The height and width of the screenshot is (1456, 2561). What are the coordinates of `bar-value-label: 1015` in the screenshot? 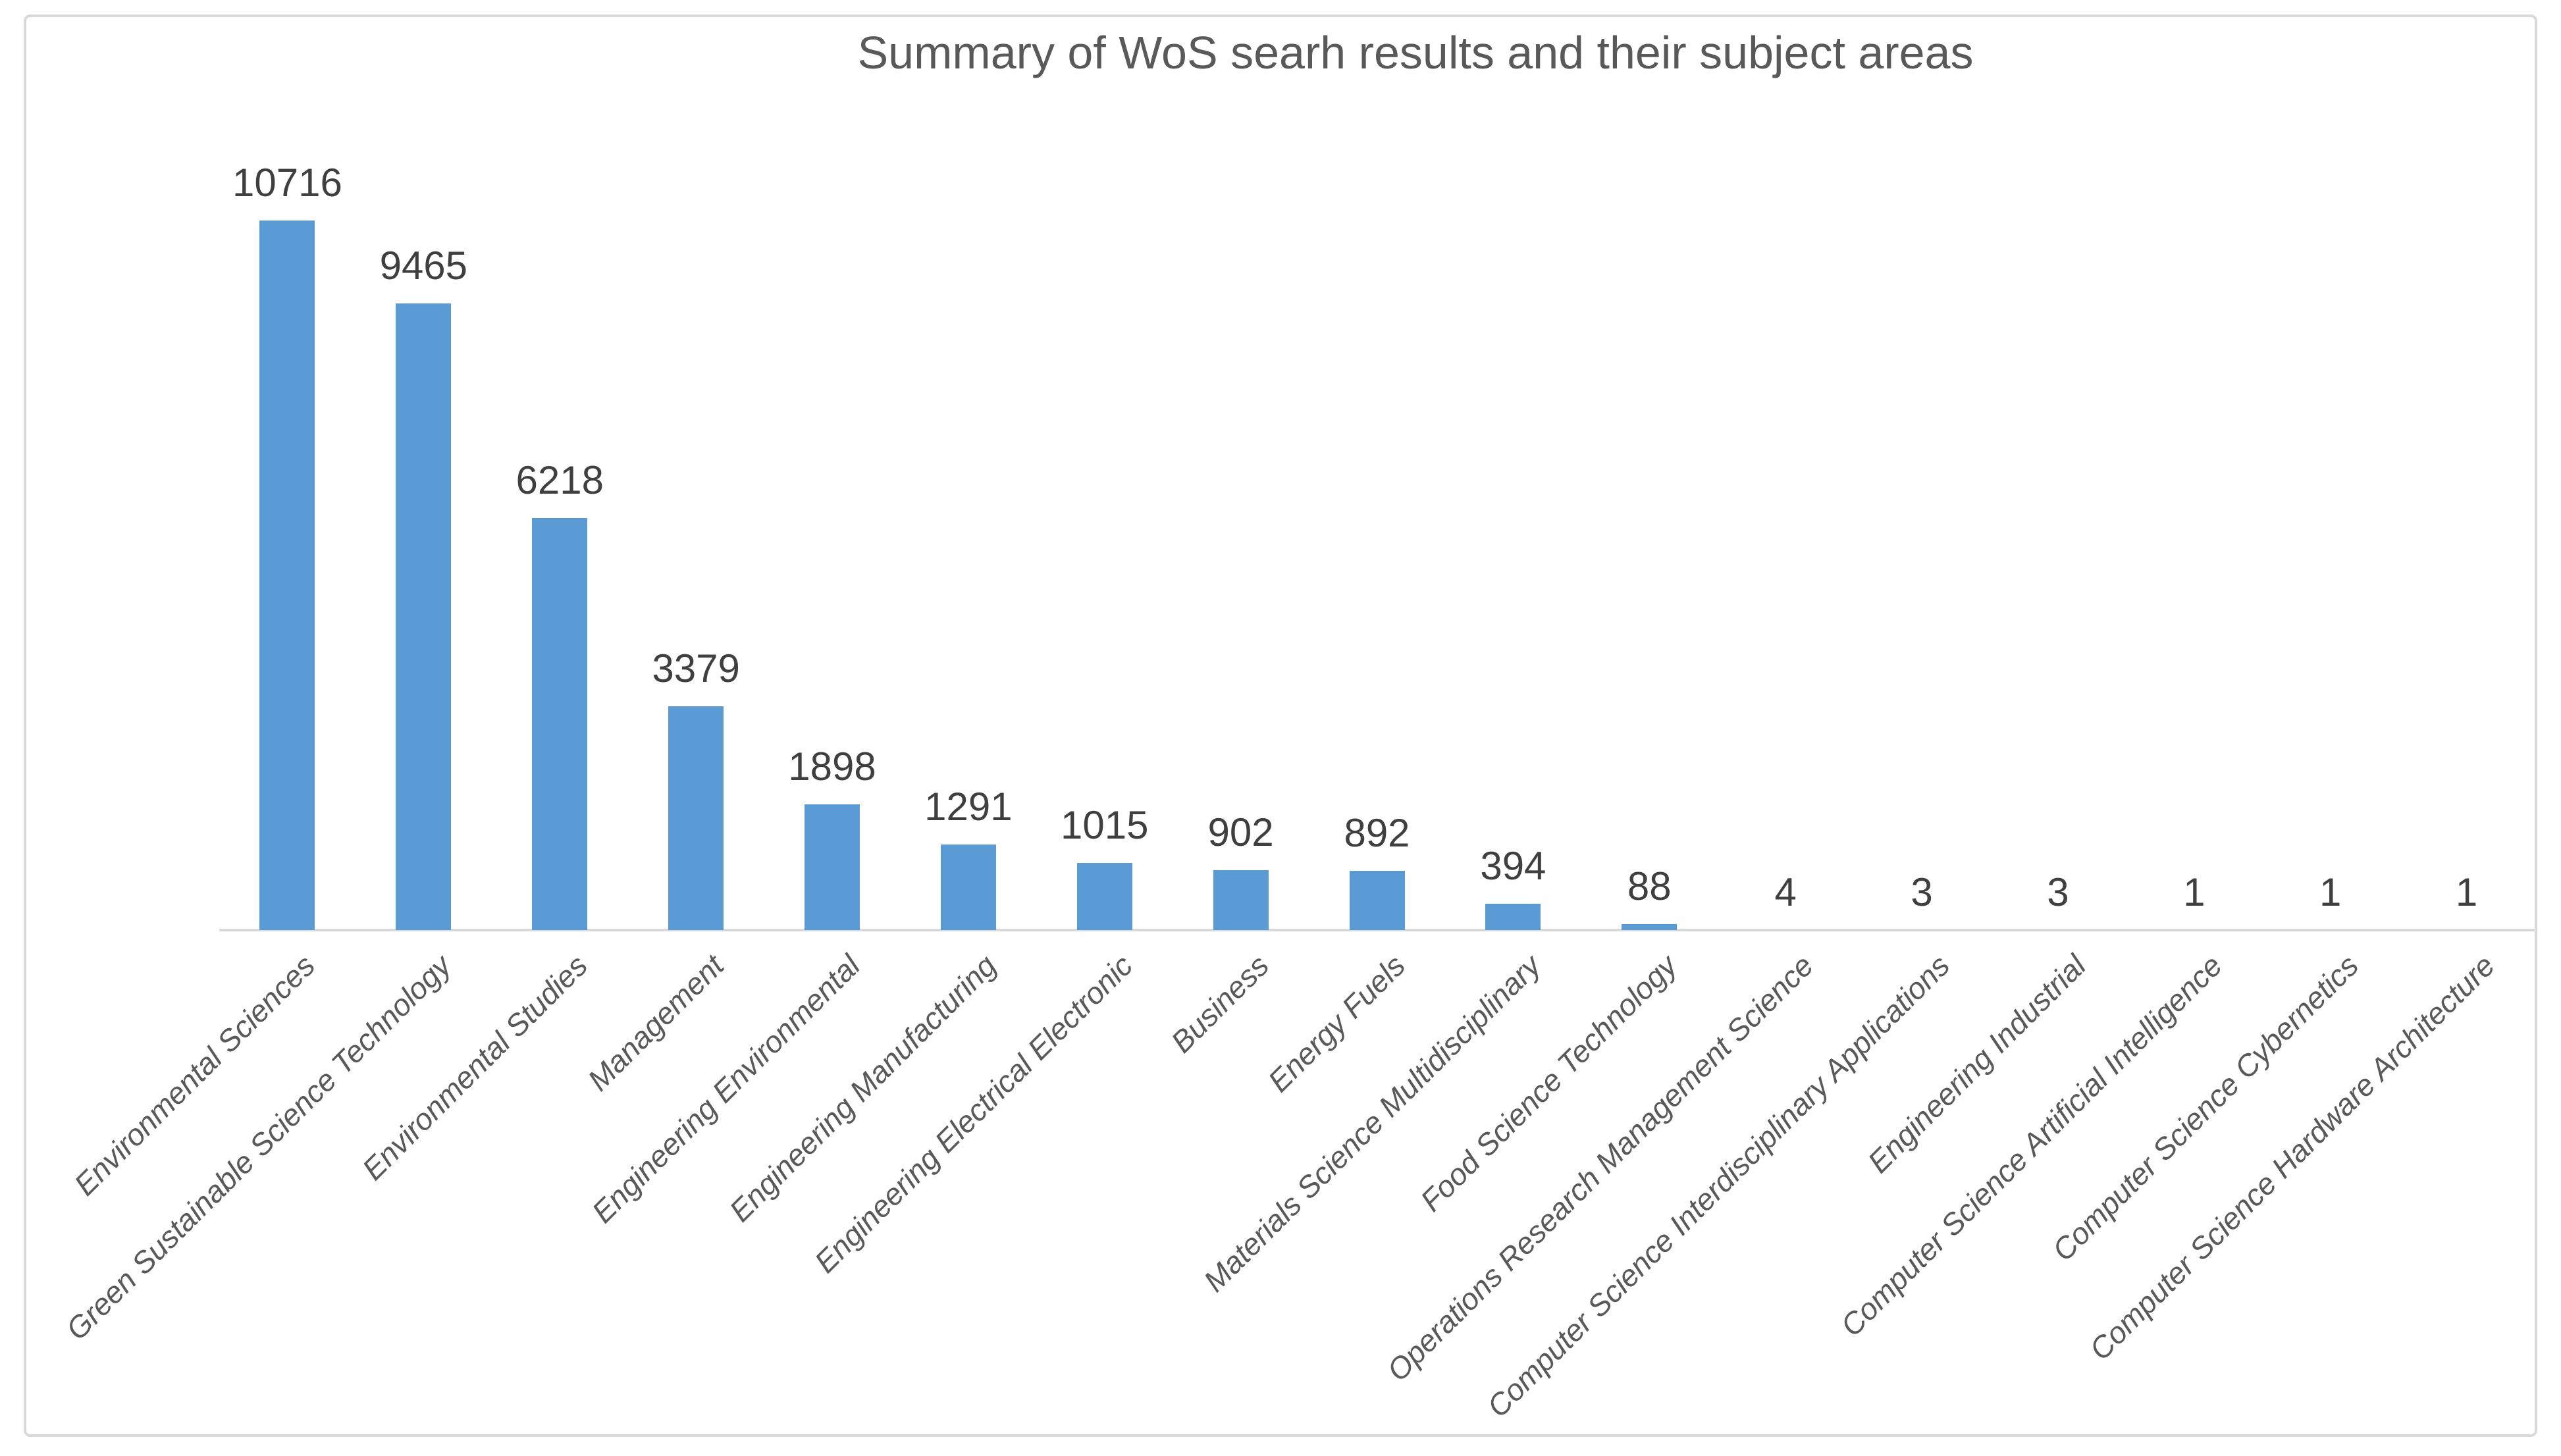 It's located at (1104, 825).